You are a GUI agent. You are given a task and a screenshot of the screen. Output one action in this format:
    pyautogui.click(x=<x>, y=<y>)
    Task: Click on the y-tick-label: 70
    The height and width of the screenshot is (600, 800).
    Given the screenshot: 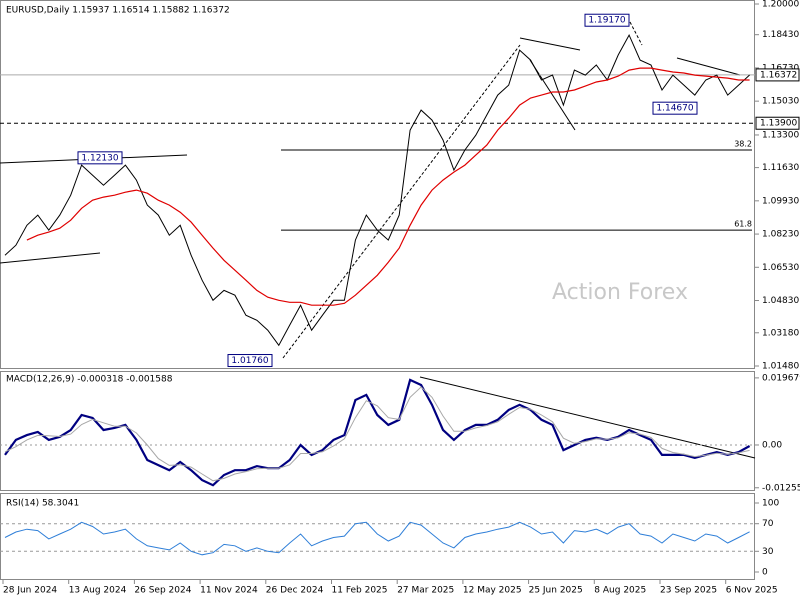 What is the action you would take?
    pyautogui.click(x=768, y=524)
    